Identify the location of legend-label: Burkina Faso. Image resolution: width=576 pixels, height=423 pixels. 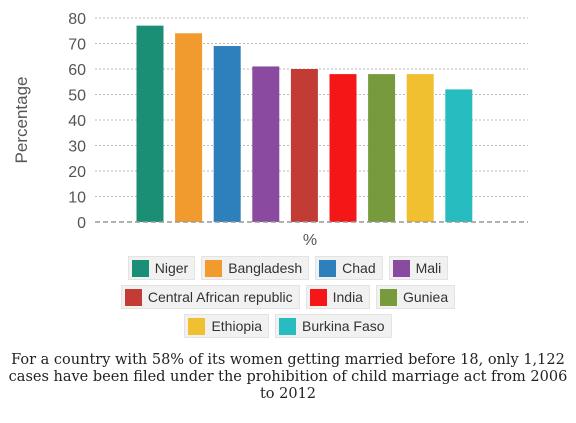
(343, 326).